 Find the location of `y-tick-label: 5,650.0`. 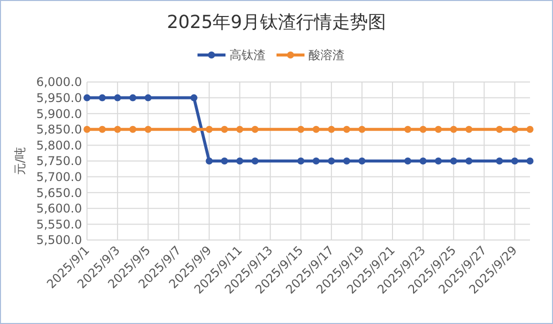

y-tick-label: 5,650.0 is located at coordinates (59, 193).